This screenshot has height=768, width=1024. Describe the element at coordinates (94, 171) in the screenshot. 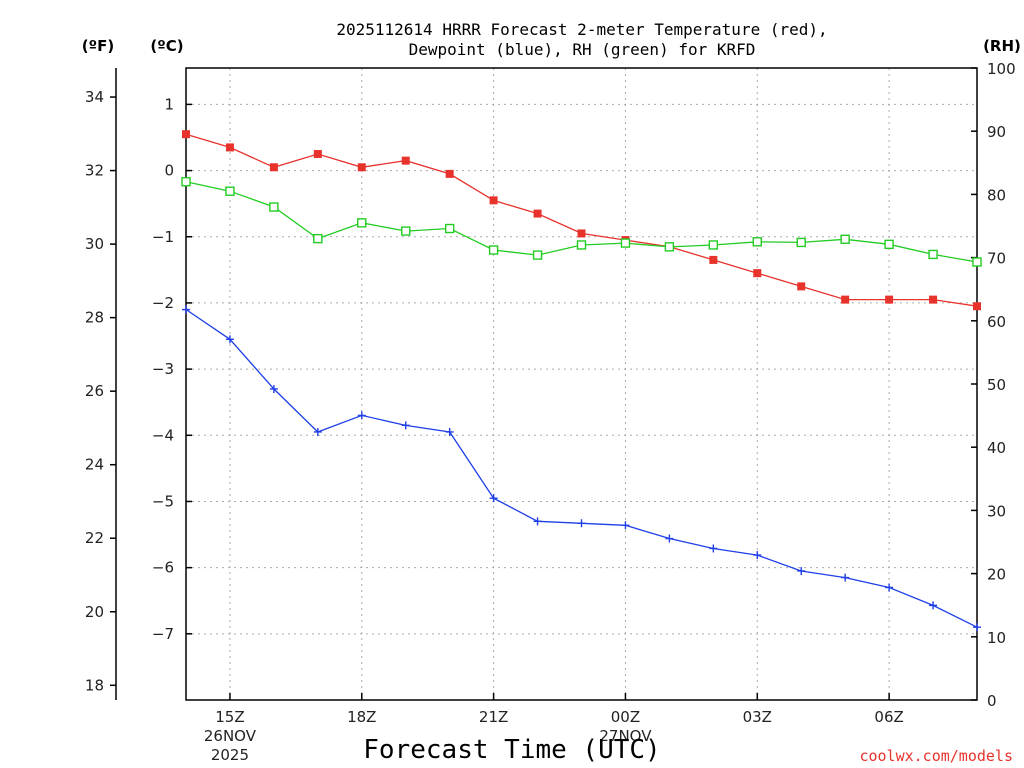

I see `fahrenheit-tick-label: 32` at that location.